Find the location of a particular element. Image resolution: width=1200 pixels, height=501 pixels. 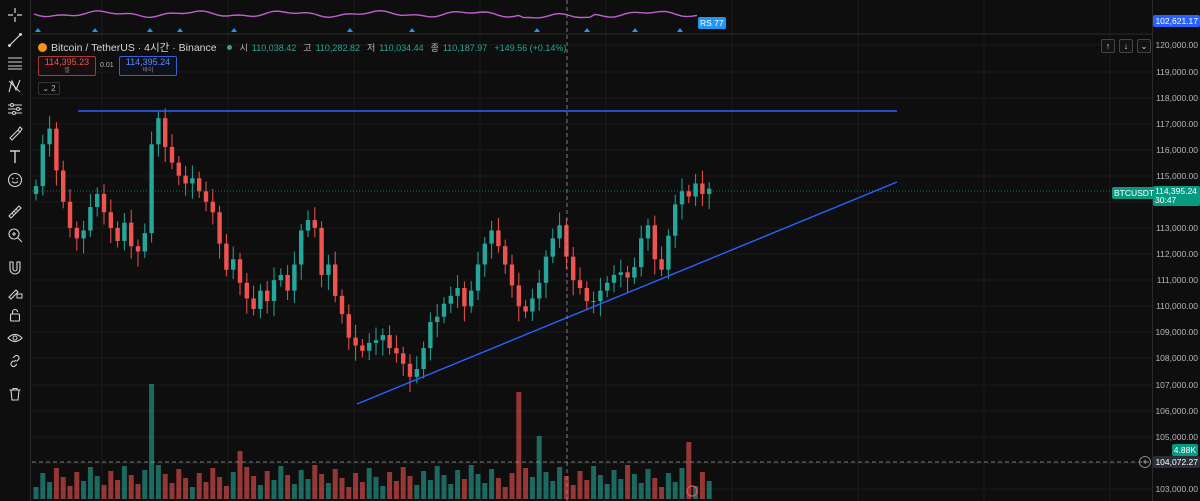

trash-icon is located at coordinates (15, 394).